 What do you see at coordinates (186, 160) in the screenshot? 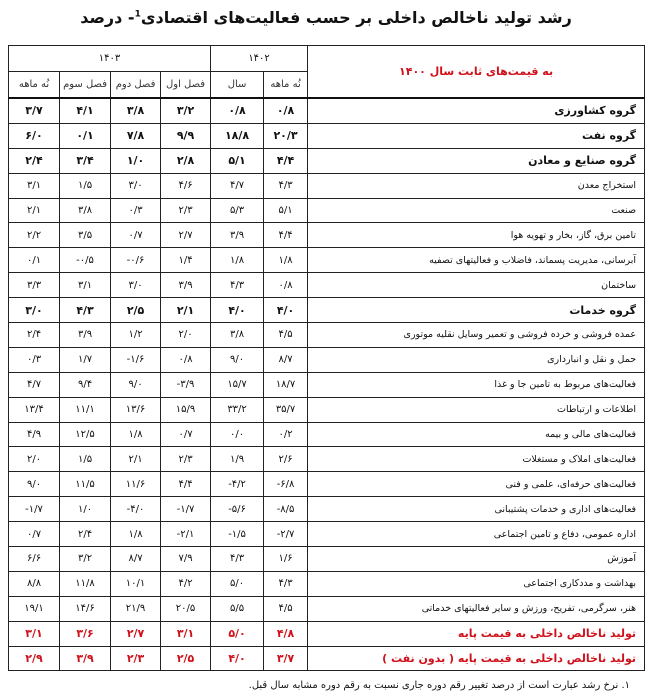
I see `value-cell: ۲/۸` at bounding box center [186, 160].